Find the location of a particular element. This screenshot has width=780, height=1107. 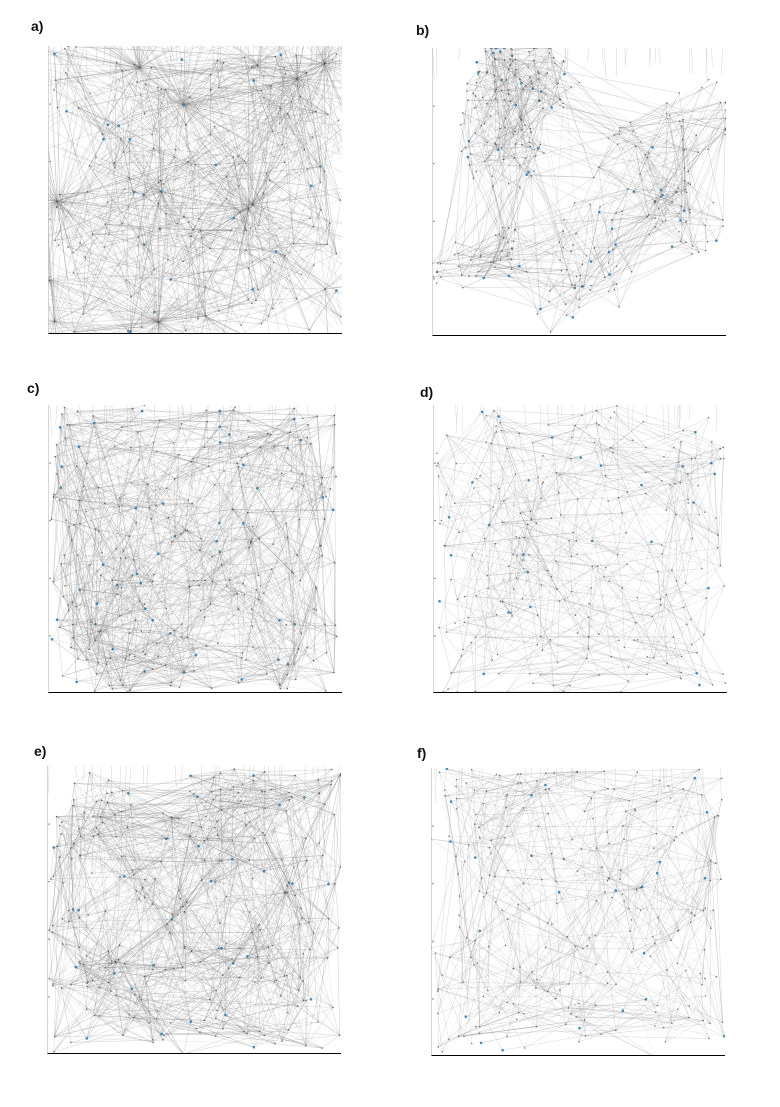

edges-f is located at coordinates (578, 912).